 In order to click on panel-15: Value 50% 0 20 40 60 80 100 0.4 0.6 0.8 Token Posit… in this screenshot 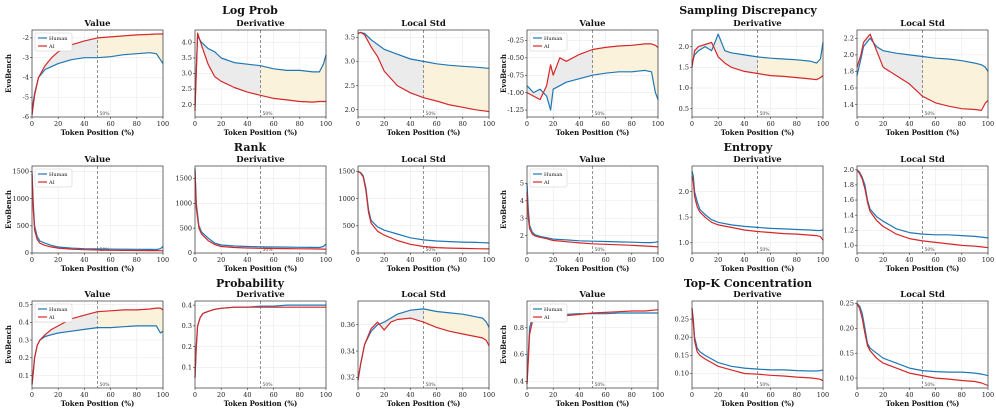, I will do `click(581, 349)`.